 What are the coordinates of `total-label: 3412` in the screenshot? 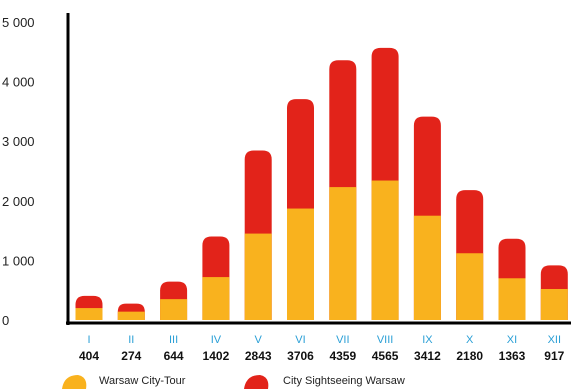 It's located at (427, 356).